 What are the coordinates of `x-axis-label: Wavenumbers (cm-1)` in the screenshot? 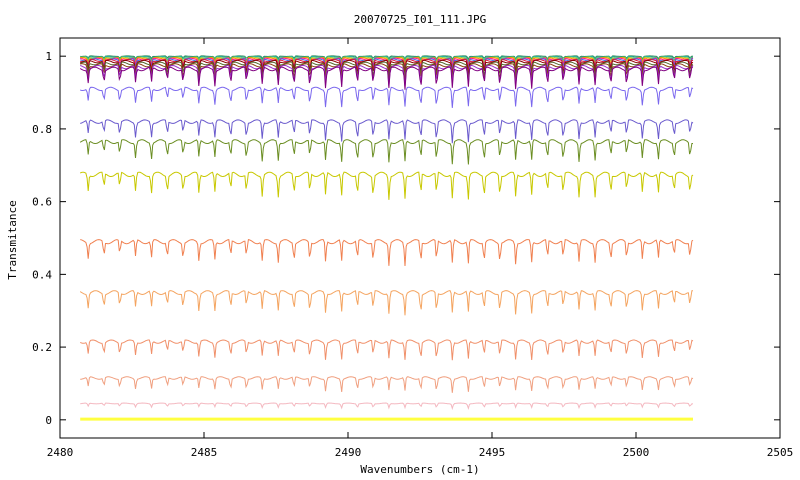 It's located at (419, 469).